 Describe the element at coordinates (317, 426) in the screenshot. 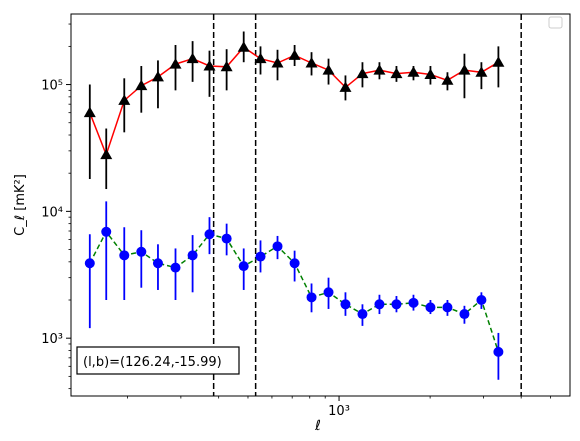

I see `x-axis-label: ℓ` at that location.